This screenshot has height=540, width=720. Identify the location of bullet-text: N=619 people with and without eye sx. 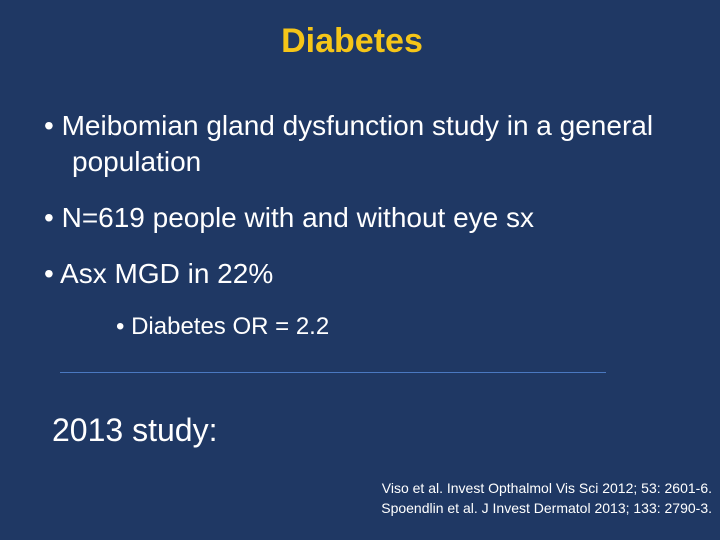
(298, 217).